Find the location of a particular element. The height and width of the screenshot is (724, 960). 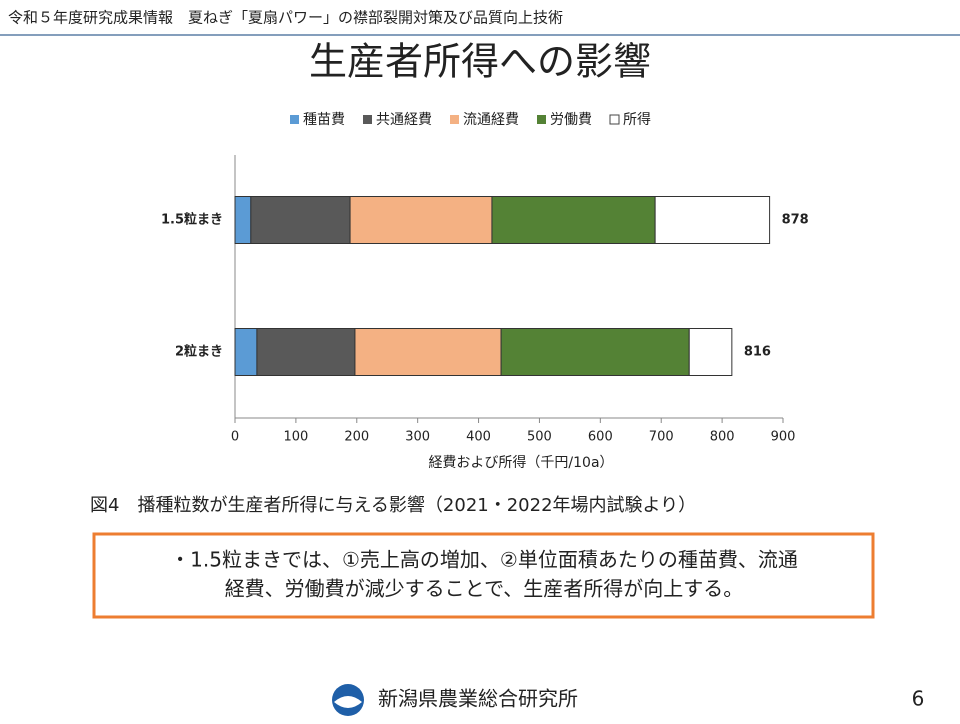

x-tick-label: 500 is located at coordinates (539, 437).